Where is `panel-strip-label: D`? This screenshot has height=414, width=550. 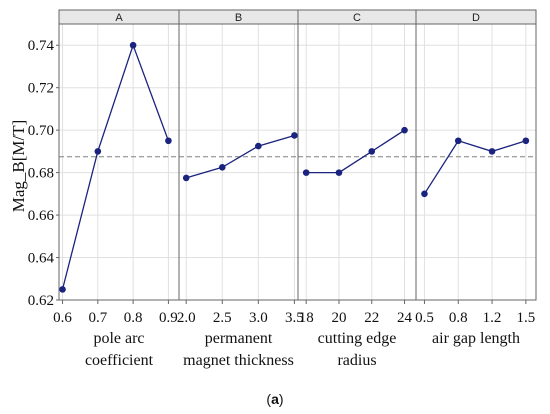
panel-strip-label: D is located at coordinates (476, 18).